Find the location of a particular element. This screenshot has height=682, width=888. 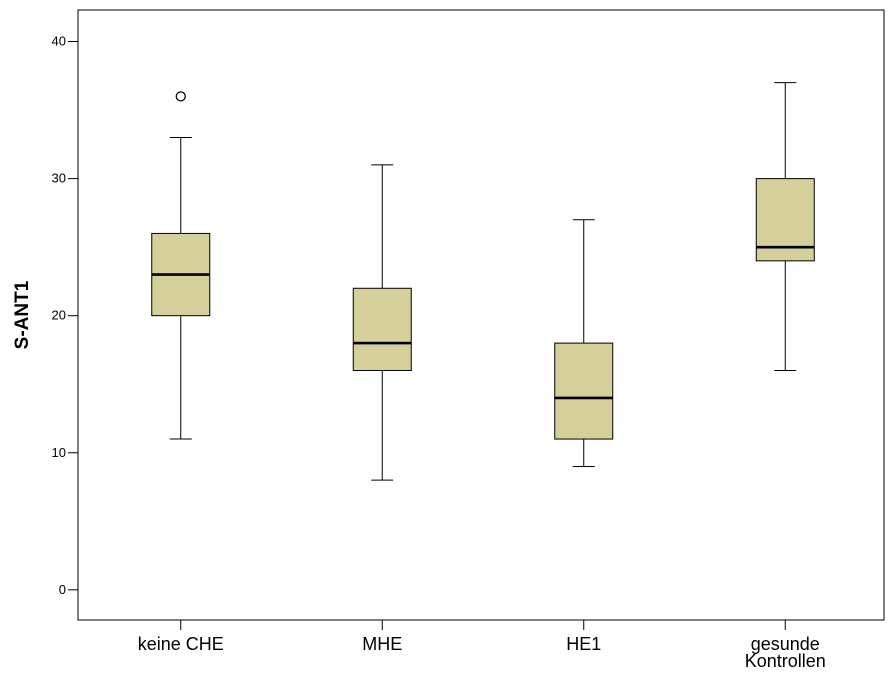

y-axis-title: S-ANT1 is located at coordinates (22, 314).